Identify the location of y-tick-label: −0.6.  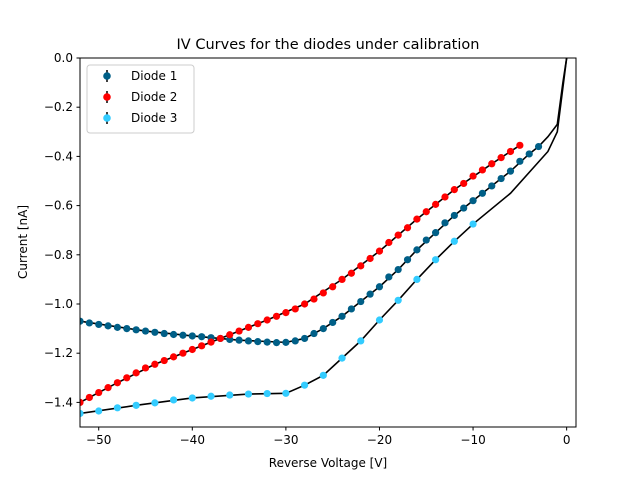
(58, 206).